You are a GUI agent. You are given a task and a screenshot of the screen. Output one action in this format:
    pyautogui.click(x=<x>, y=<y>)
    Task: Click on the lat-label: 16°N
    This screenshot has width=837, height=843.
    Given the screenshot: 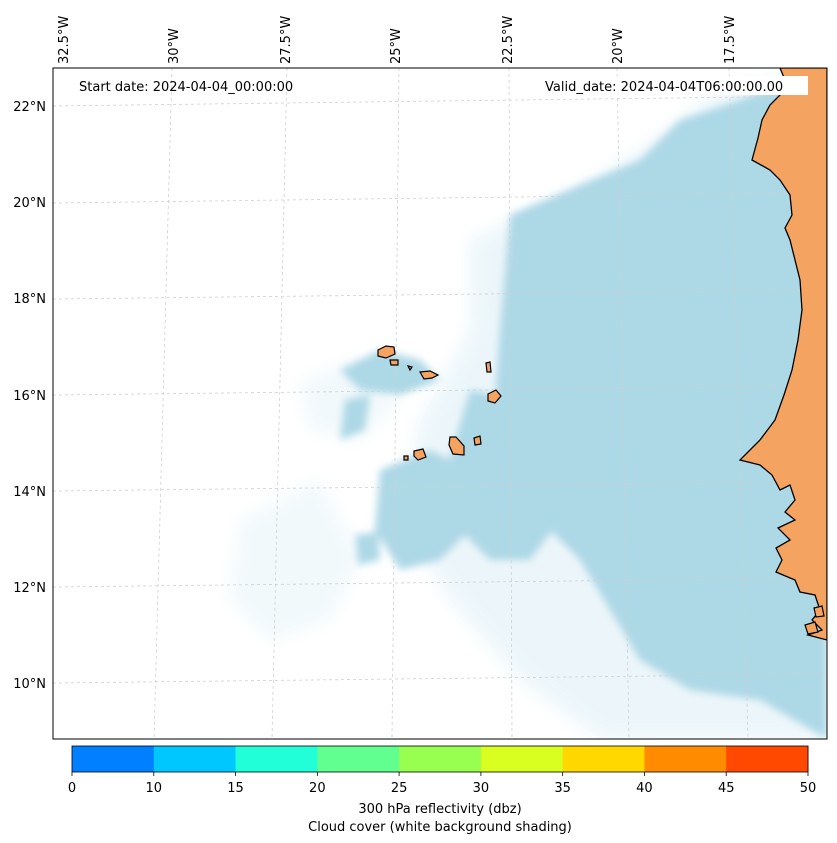 What is the action you would take?
    pyautogui.click(x=29, y=396)
    